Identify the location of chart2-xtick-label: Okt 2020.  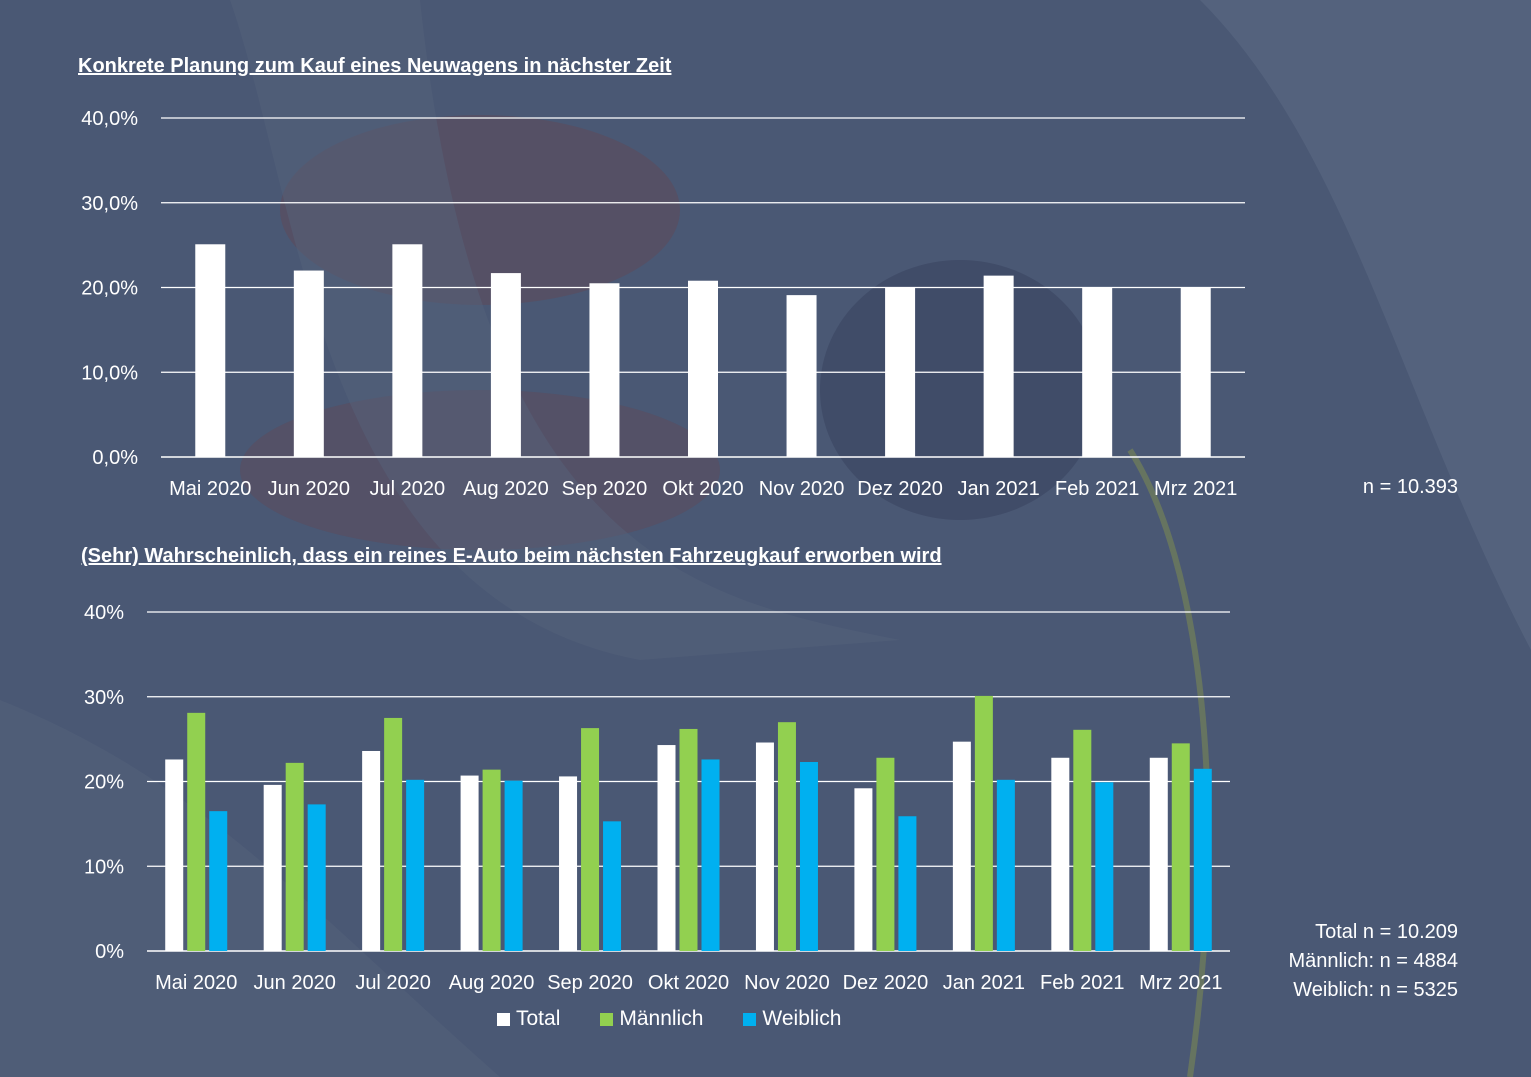
(688, 983).